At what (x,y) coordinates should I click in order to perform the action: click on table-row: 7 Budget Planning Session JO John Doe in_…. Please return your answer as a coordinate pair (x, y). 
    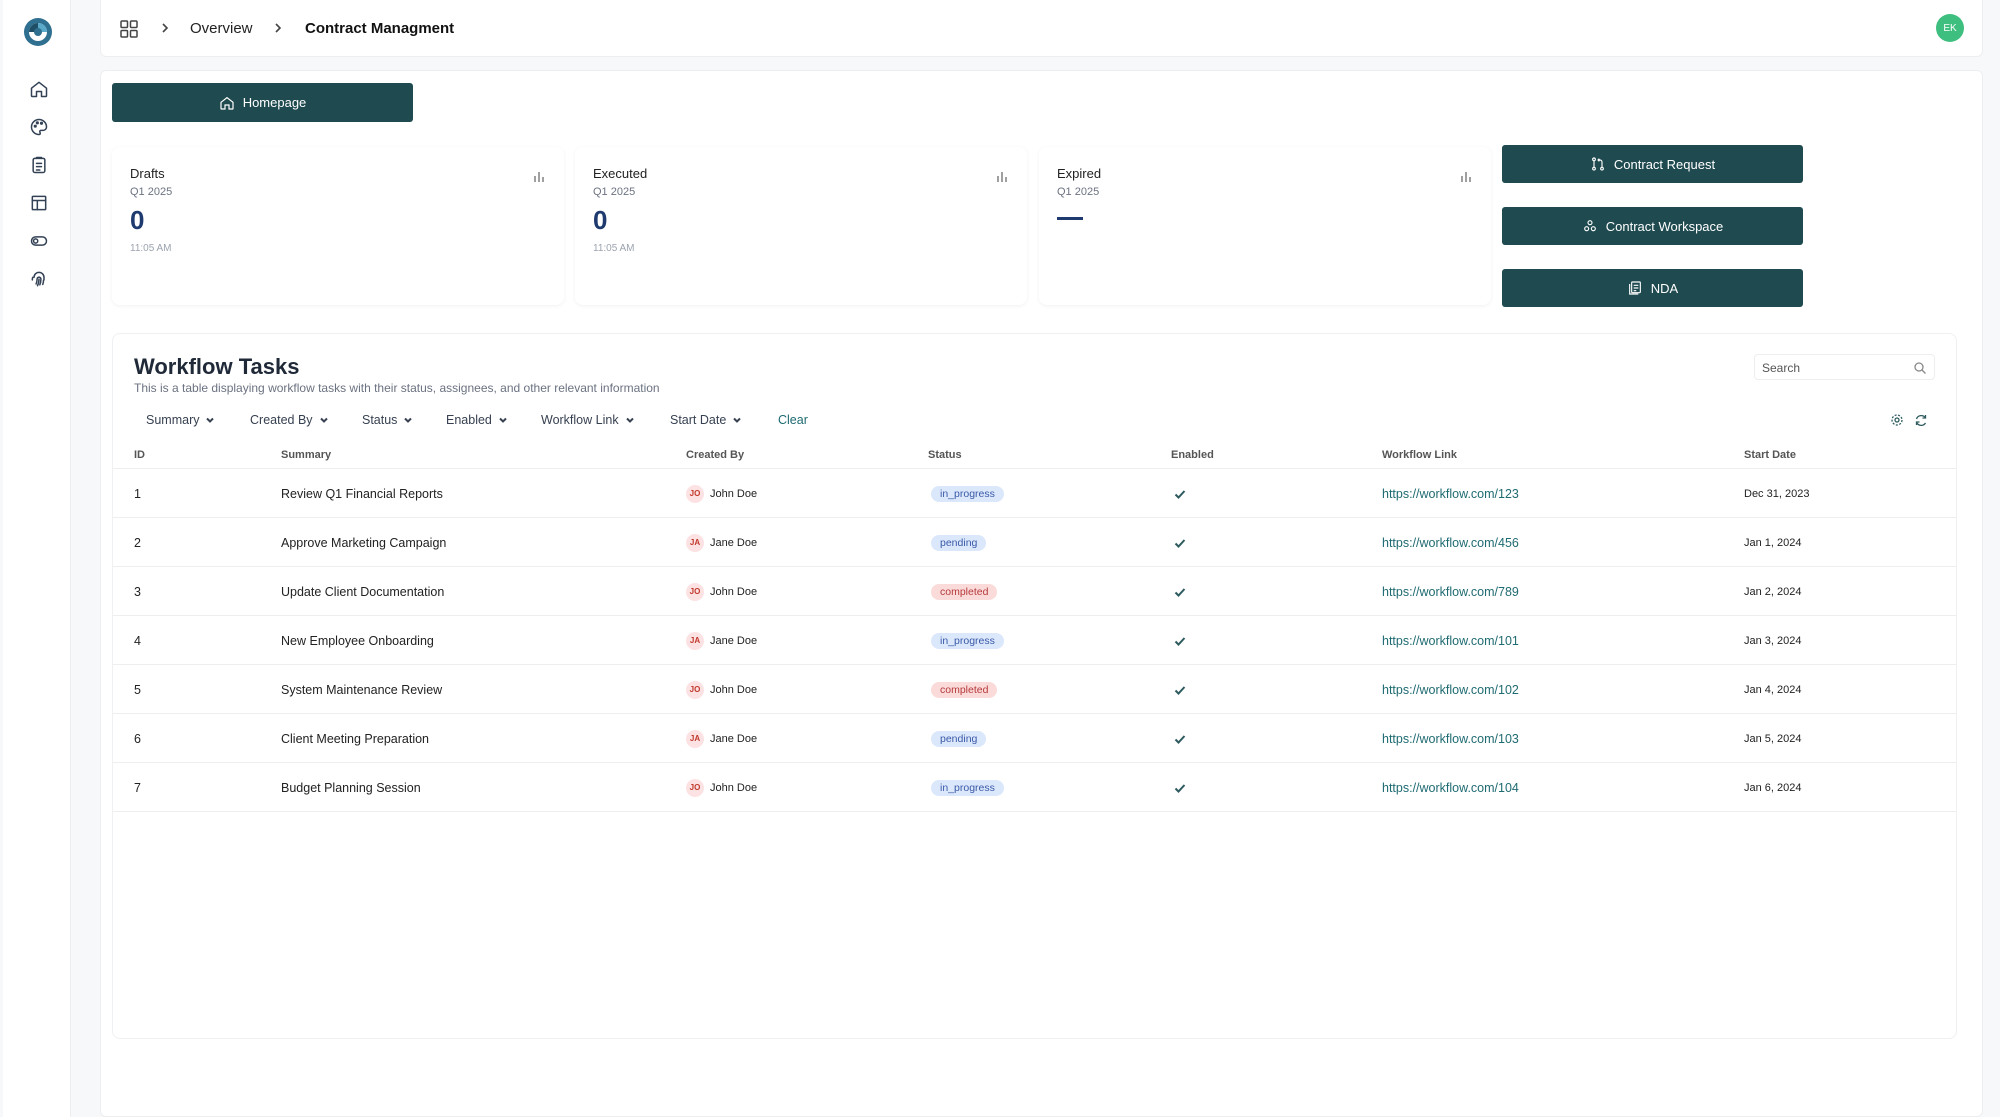
    Looking at the image, I should click on (1034, 787).